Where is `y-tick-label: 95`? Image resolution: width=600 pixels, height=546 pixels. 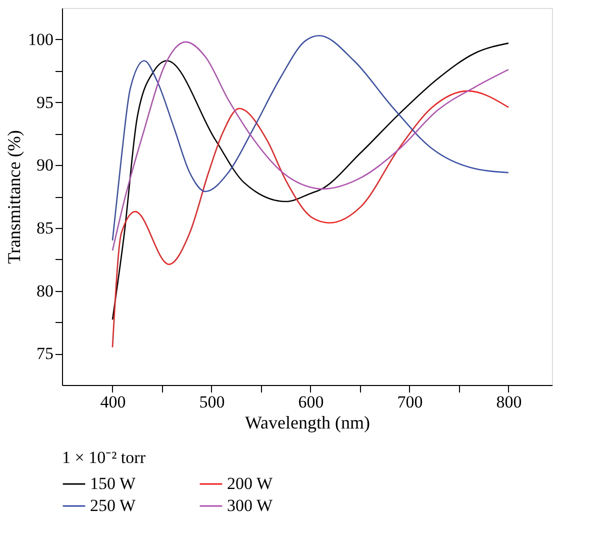
y-tick-label: 95 is located at coordinates (45, 102).